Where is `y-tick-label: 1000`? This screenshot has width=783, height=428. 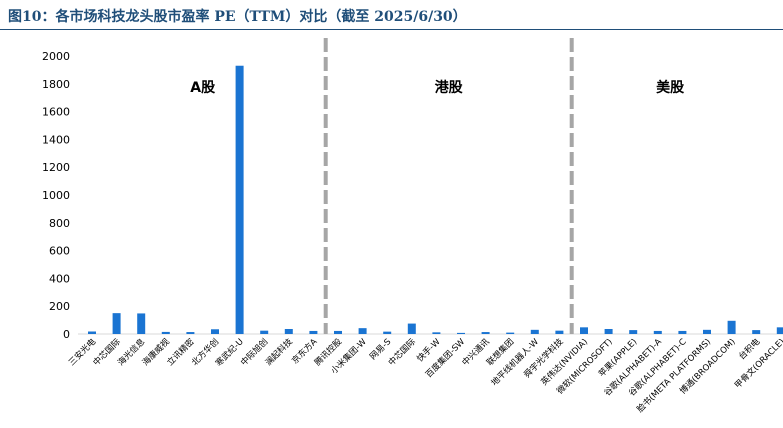 y-tick-label: 1000 is located at coordinates (56, 195).